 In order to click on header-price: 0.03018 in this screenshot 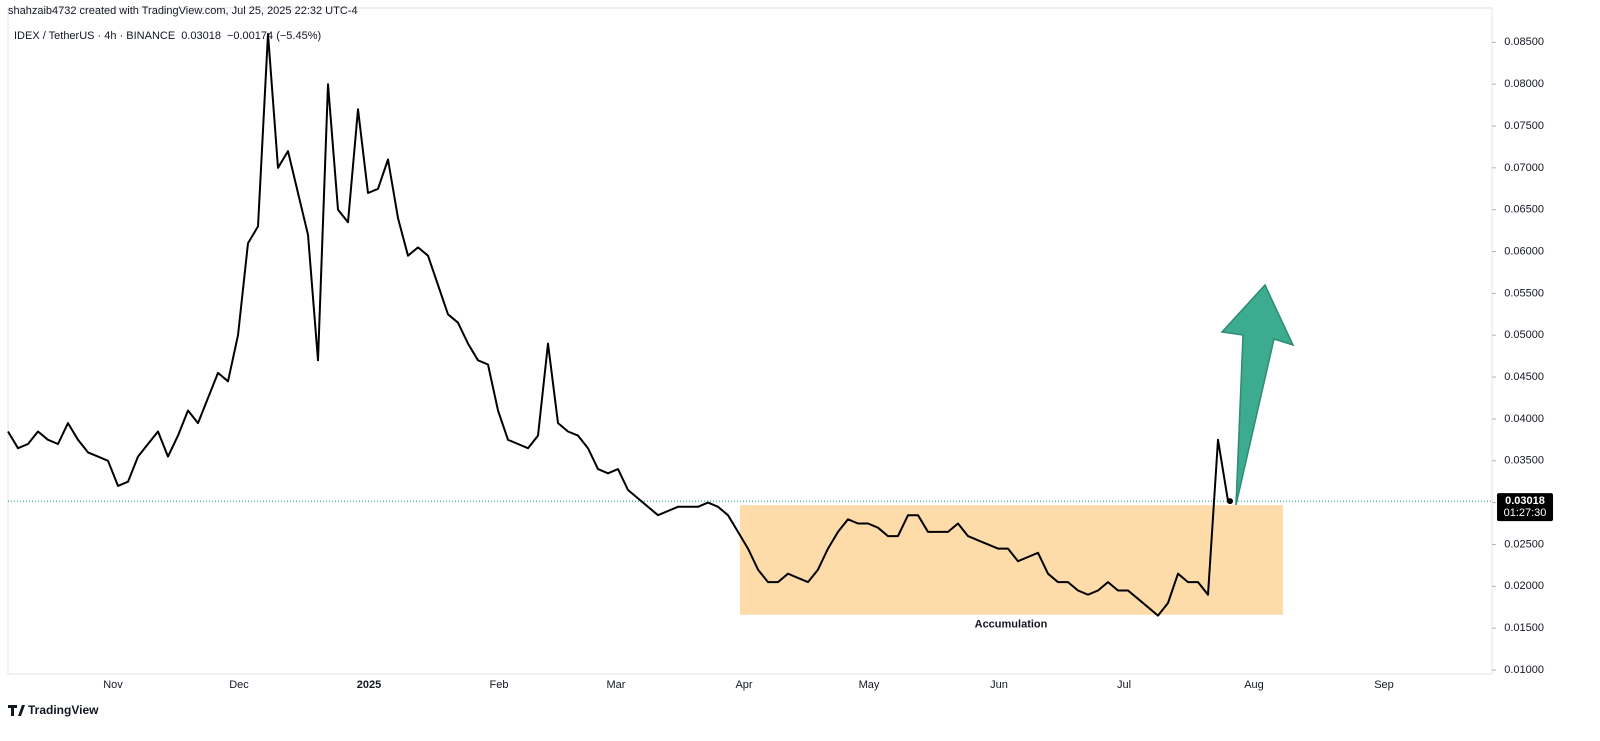, I will do `click(201, 36)`.